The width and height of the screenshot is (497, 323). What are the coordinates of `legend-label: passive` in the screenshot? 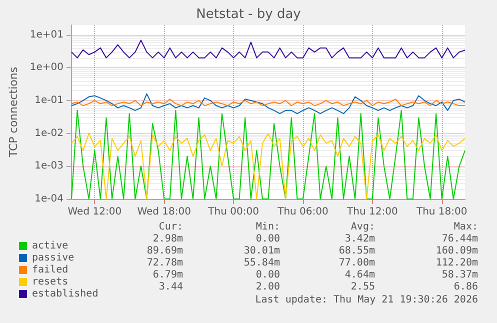 It's located at (53, 258).